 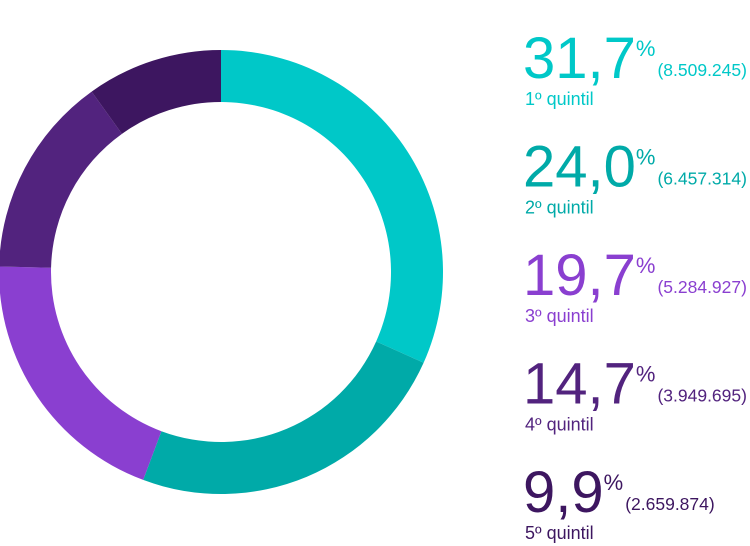 I want to click on legend-label: 3º quintil, so click(x=559, y=316).